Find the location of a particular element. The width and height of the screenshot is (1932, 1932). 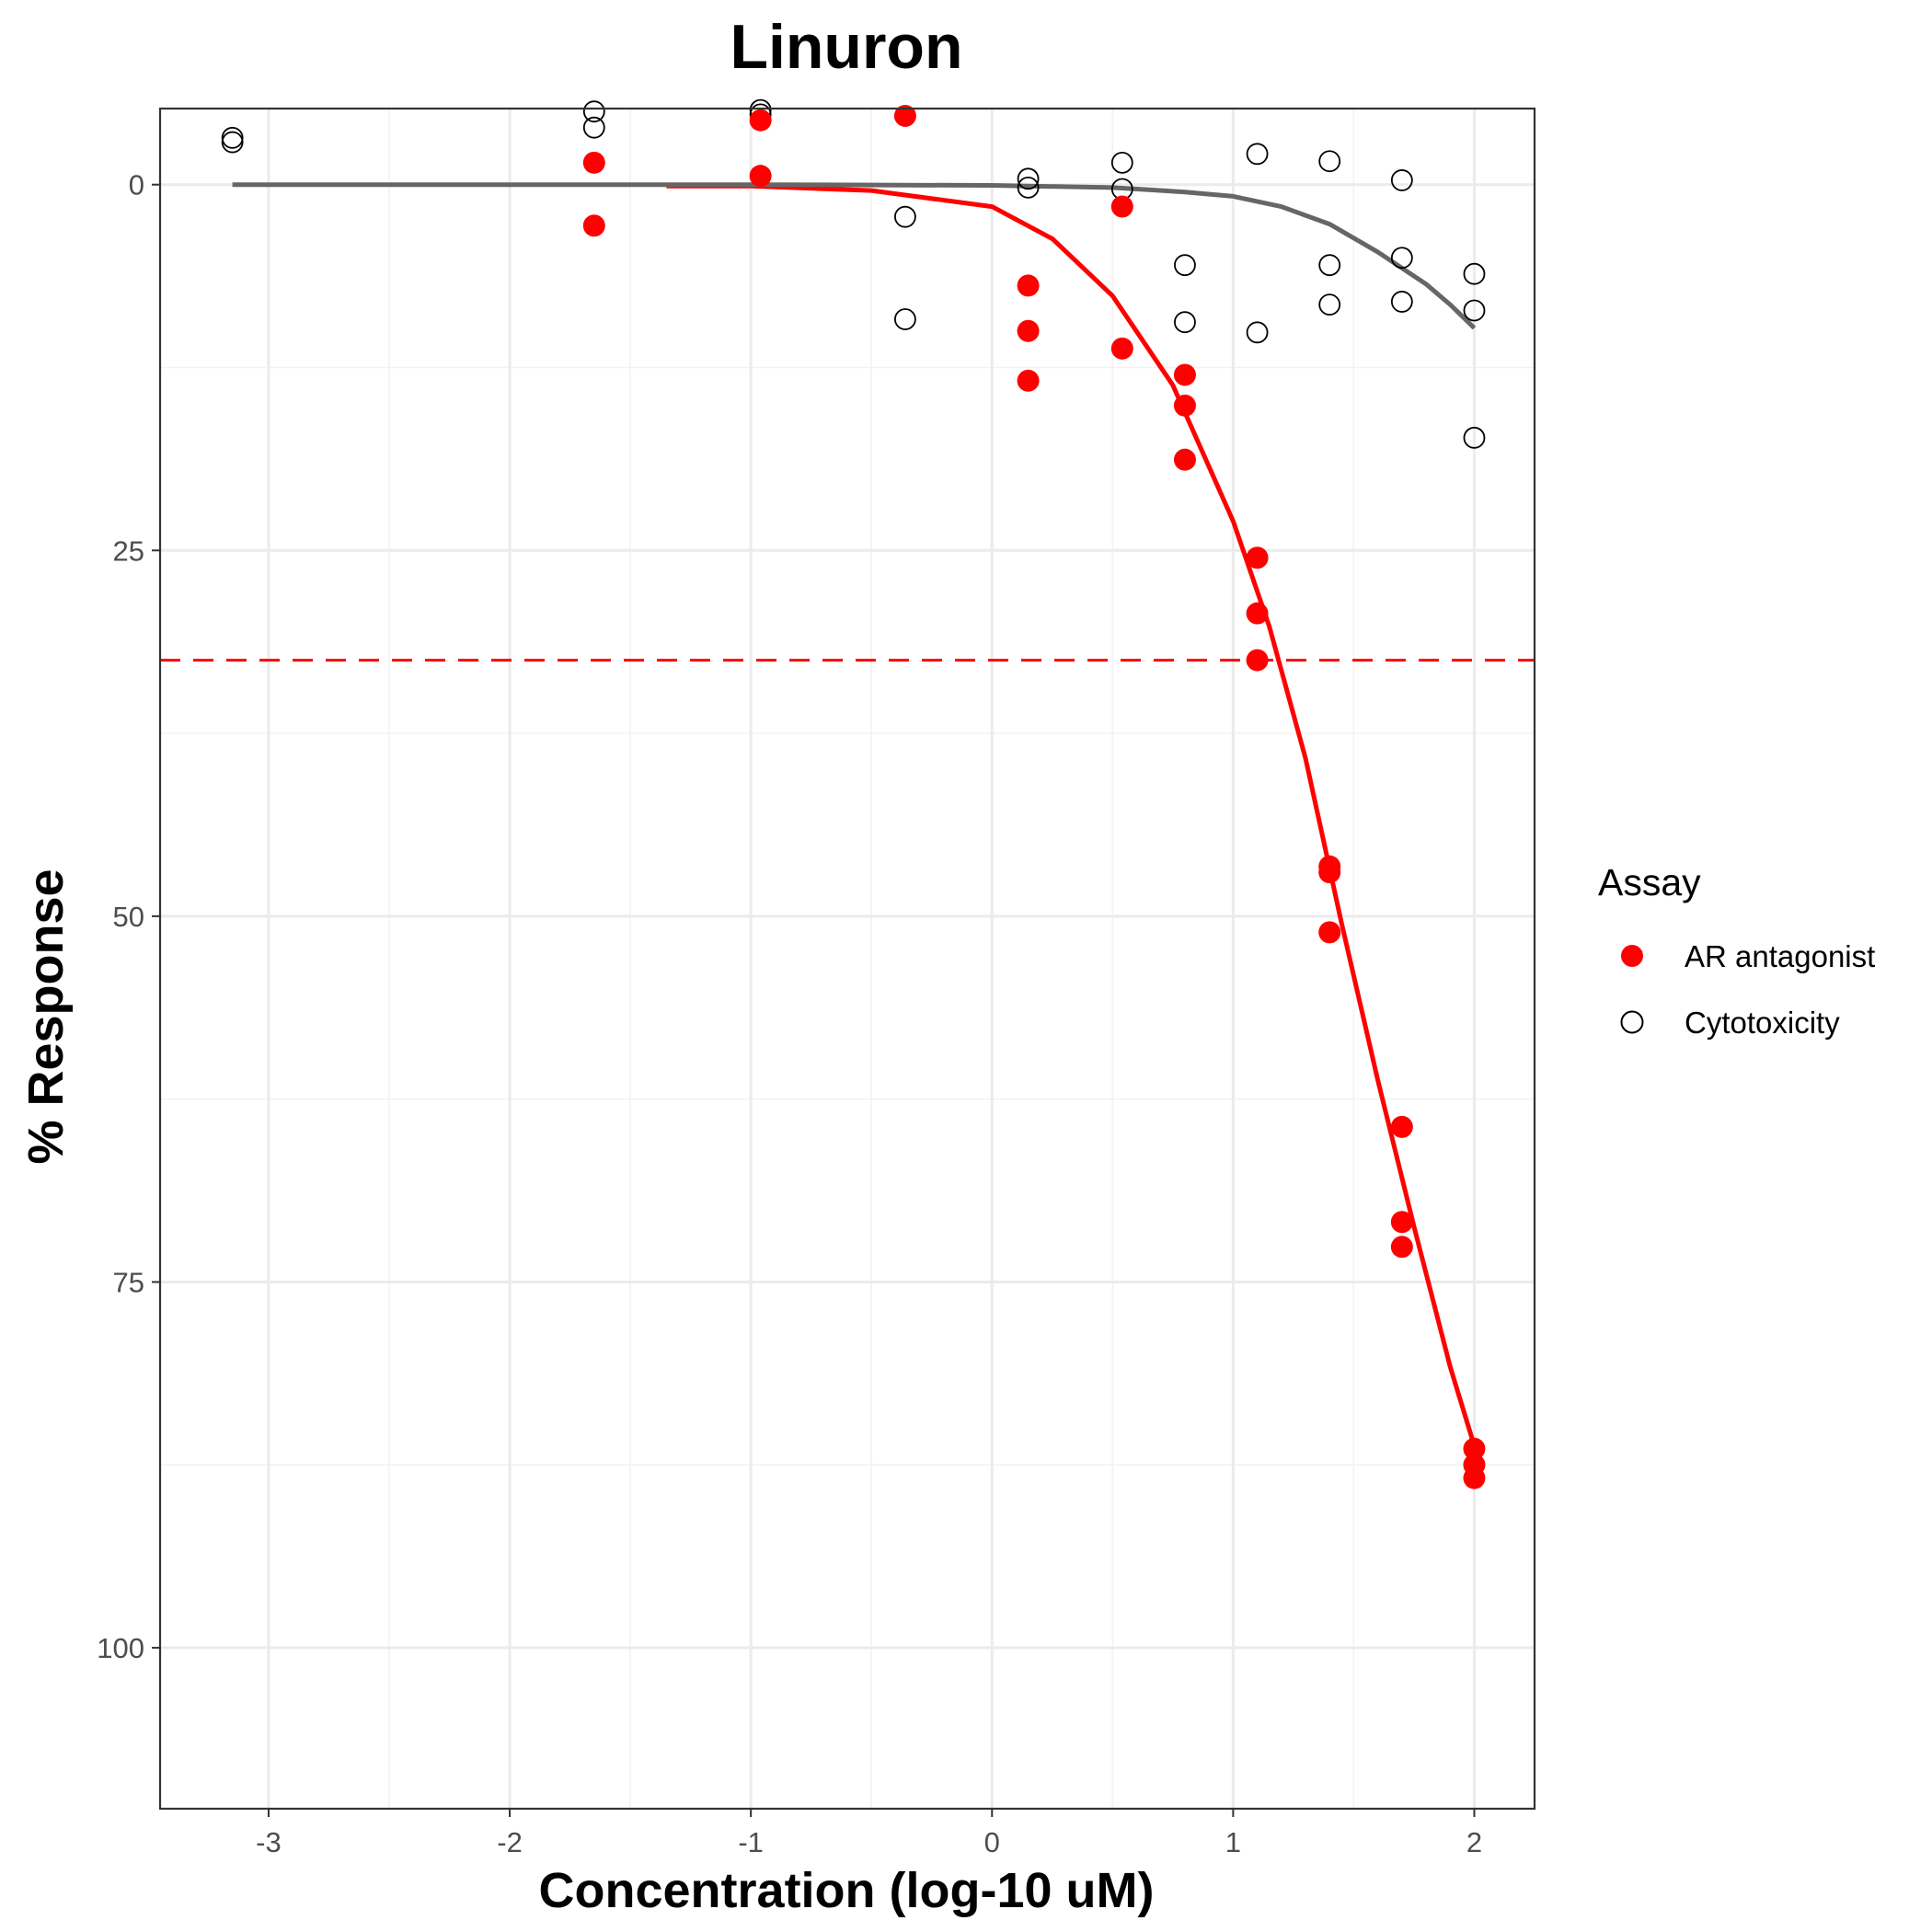

y-tick-label: 100 is located at coordinates (120, 1648).